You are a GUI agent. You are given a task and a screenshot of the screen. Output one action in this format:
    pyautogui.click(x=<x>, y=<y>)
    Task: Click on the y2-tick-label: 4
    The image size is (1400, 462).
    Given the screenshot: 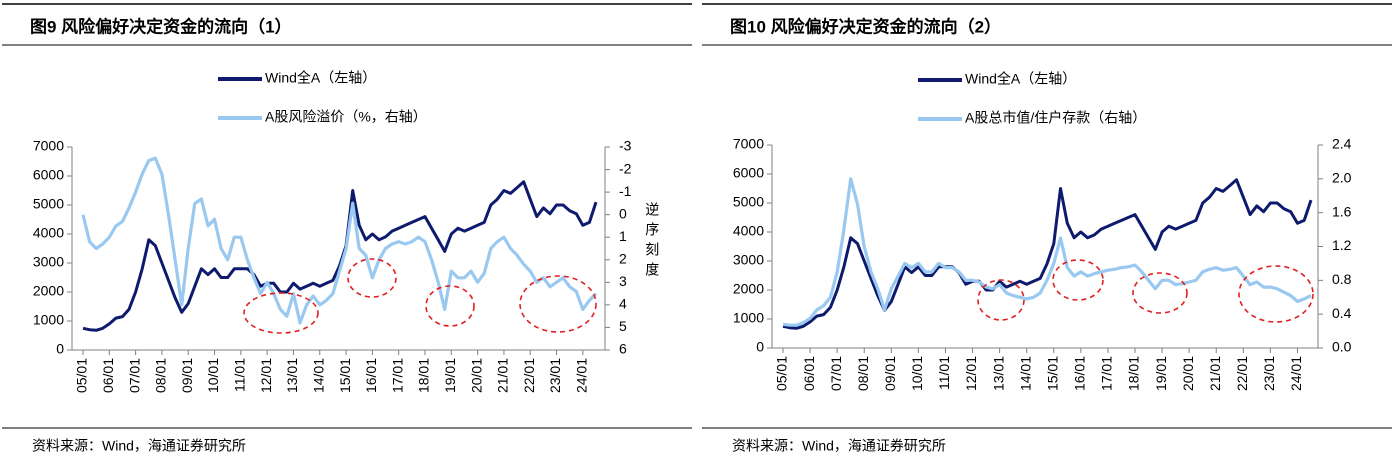 What is the action you would take?
    pyautogui.click(x=623, y=304)
    